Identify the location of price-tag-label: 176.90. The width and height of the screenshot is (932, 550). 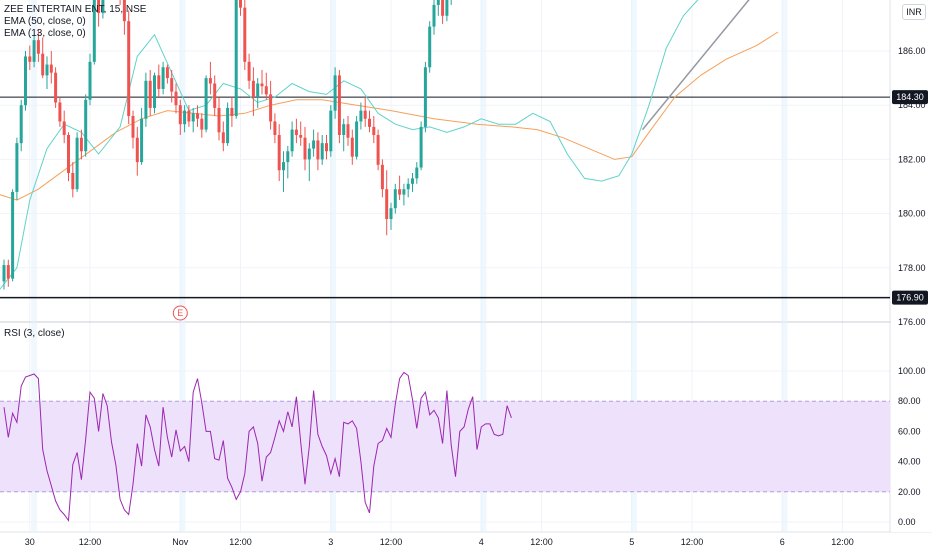
(910, 298).